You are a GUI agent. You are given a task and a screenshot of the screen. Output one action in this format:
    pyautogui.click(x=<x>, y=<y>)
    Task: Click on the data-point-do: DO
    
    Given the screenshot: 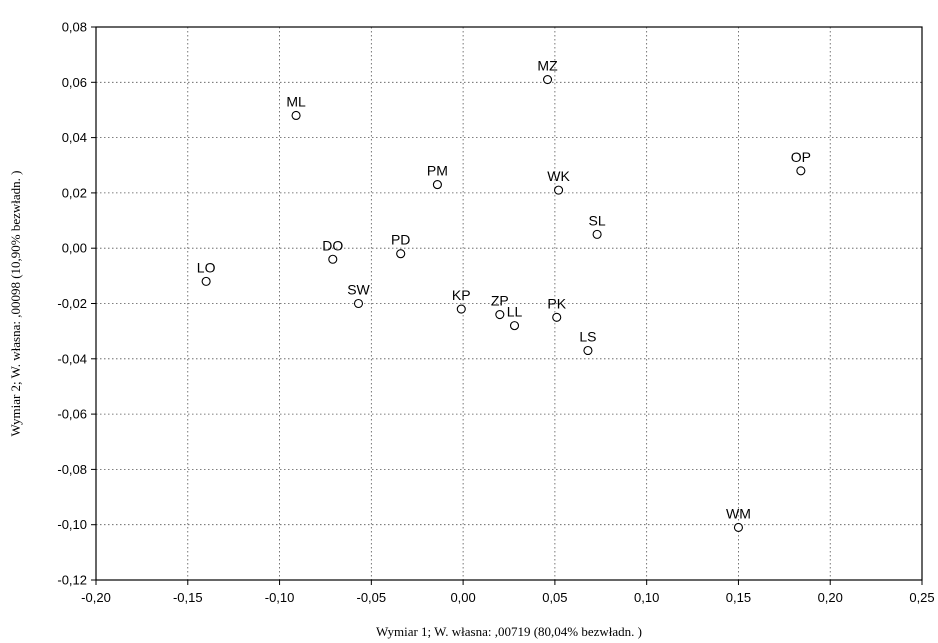 What is the action you would take?
    pyautogui.click(x=332, y=250)
    